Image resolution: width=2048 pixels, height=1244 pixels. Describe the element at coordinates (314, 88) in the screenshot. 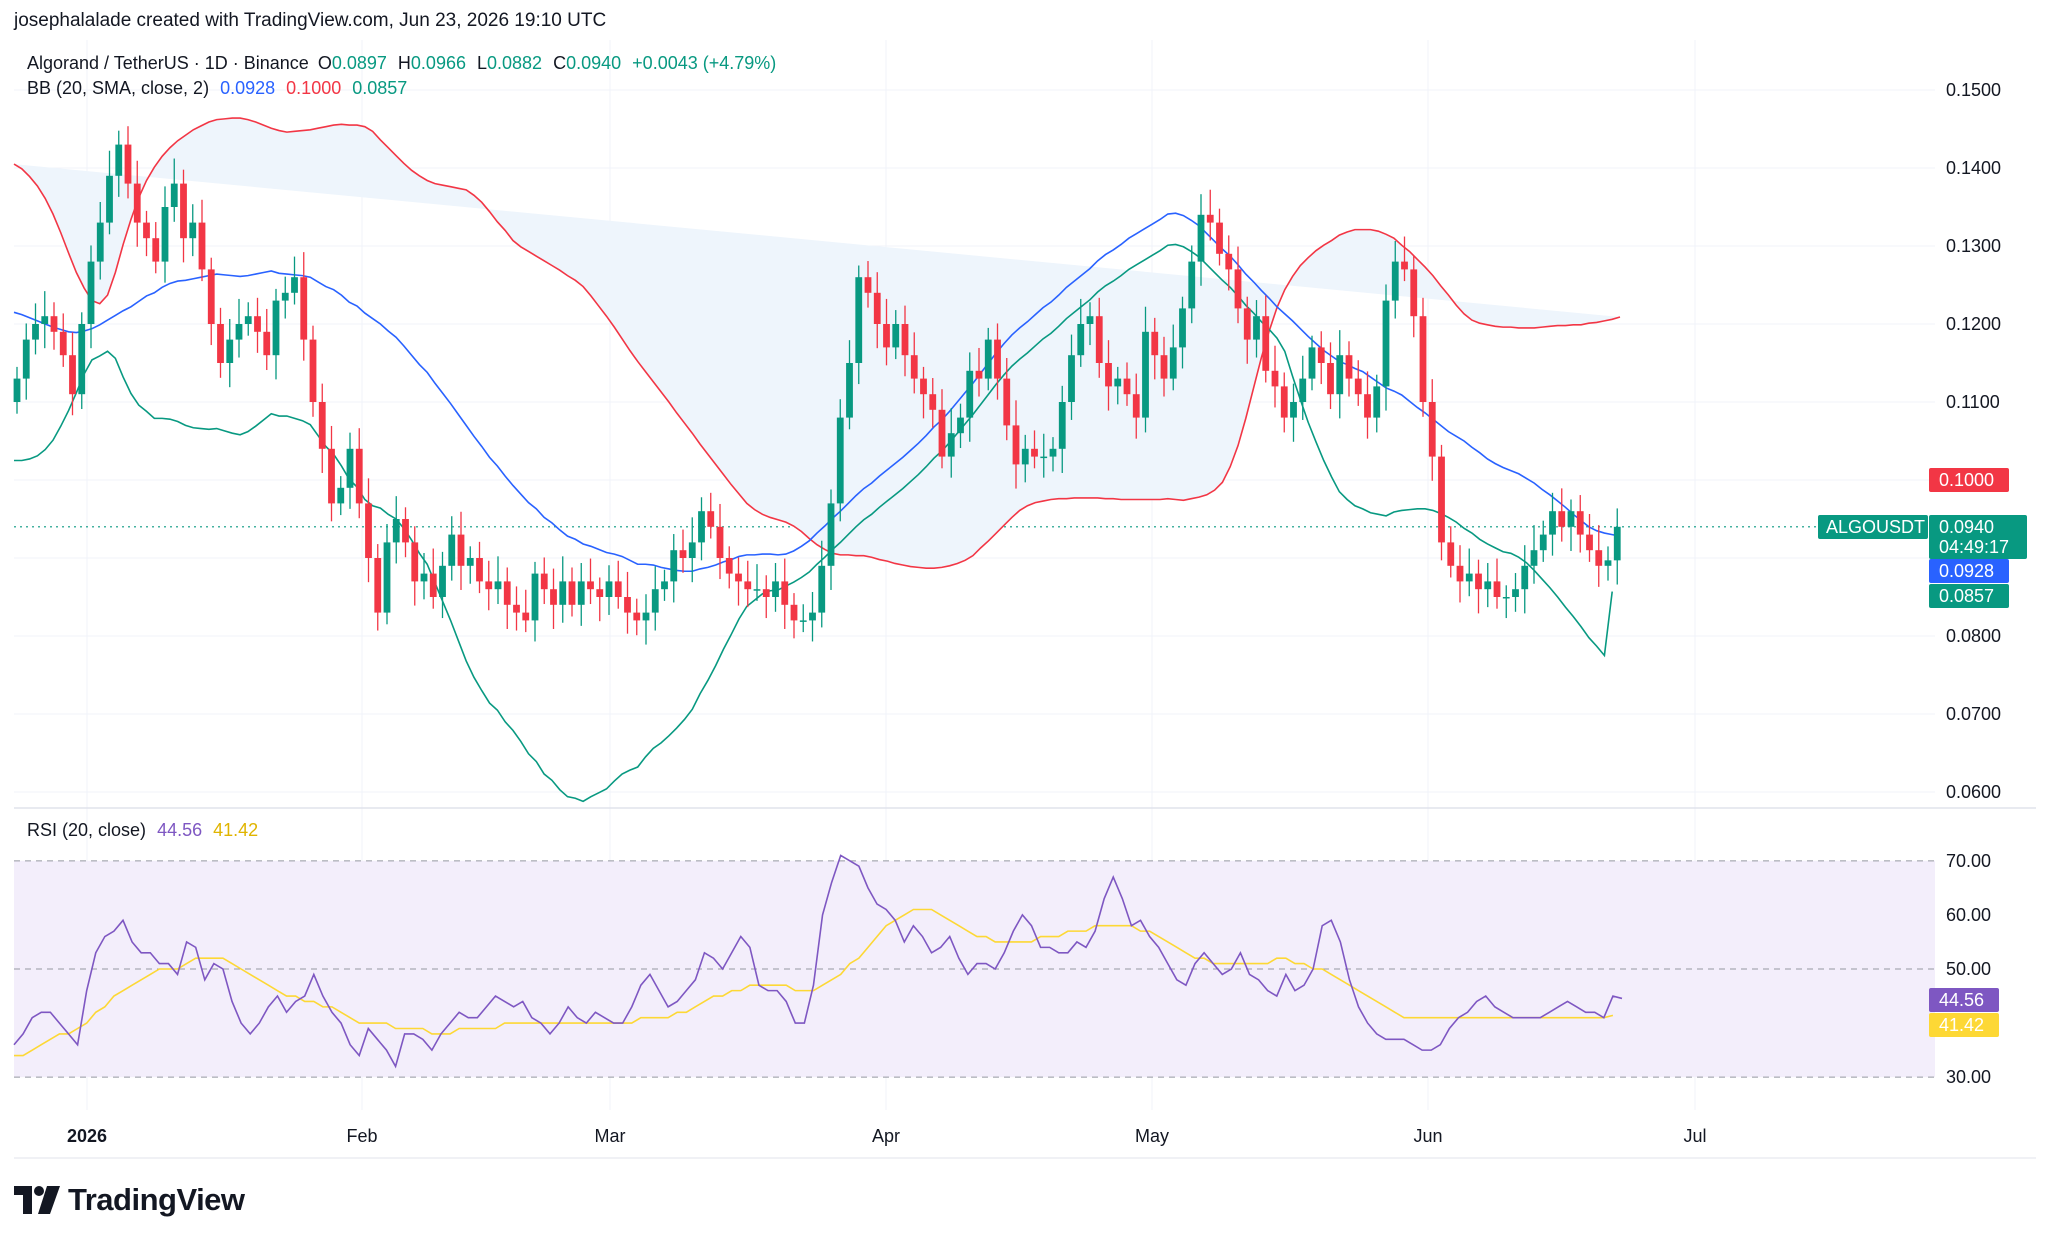

I see `legend-bb-upper: 0.1000` at that location.